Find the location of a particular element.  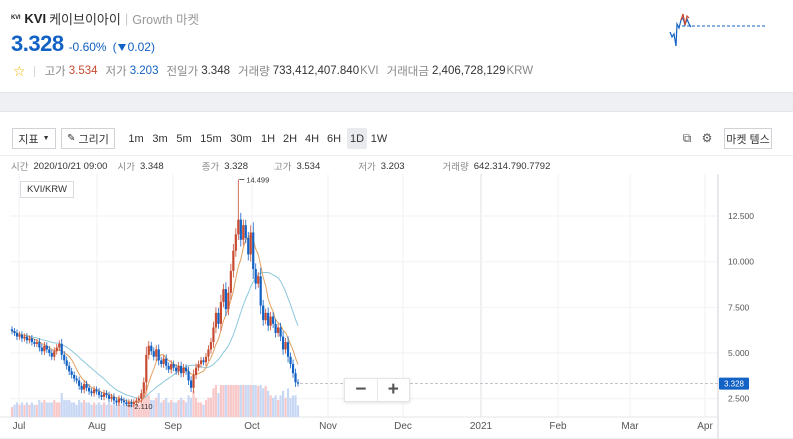

info-time-label: 시간 is located at coordinates (20, 167).